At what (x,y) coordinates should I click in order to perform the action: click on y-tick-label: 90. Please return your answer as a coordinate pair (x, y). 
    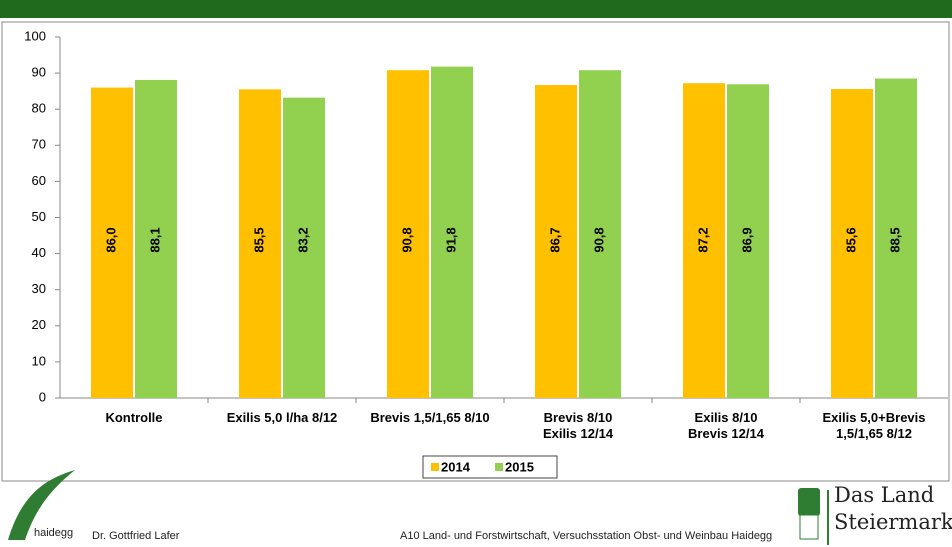
    Looking at the image, I should click on (39, 72).